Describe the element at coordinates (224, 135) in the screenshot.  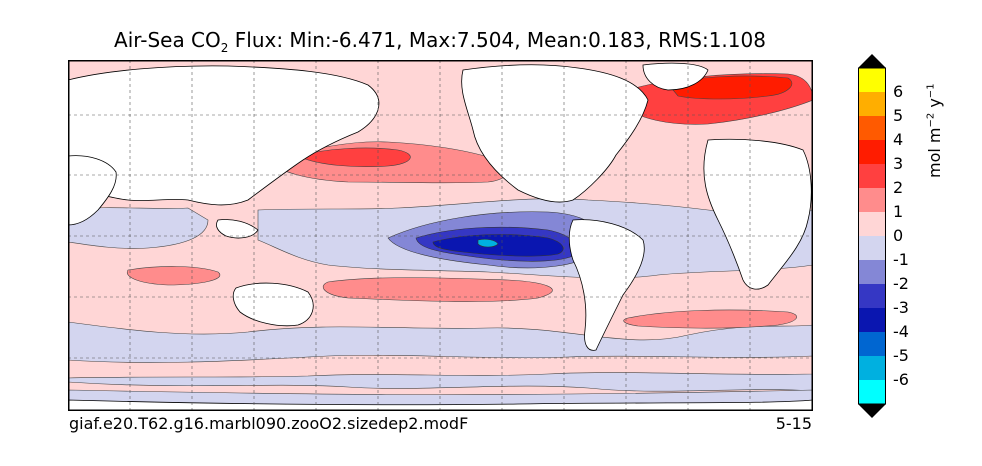
I see `eurasia` at that location.